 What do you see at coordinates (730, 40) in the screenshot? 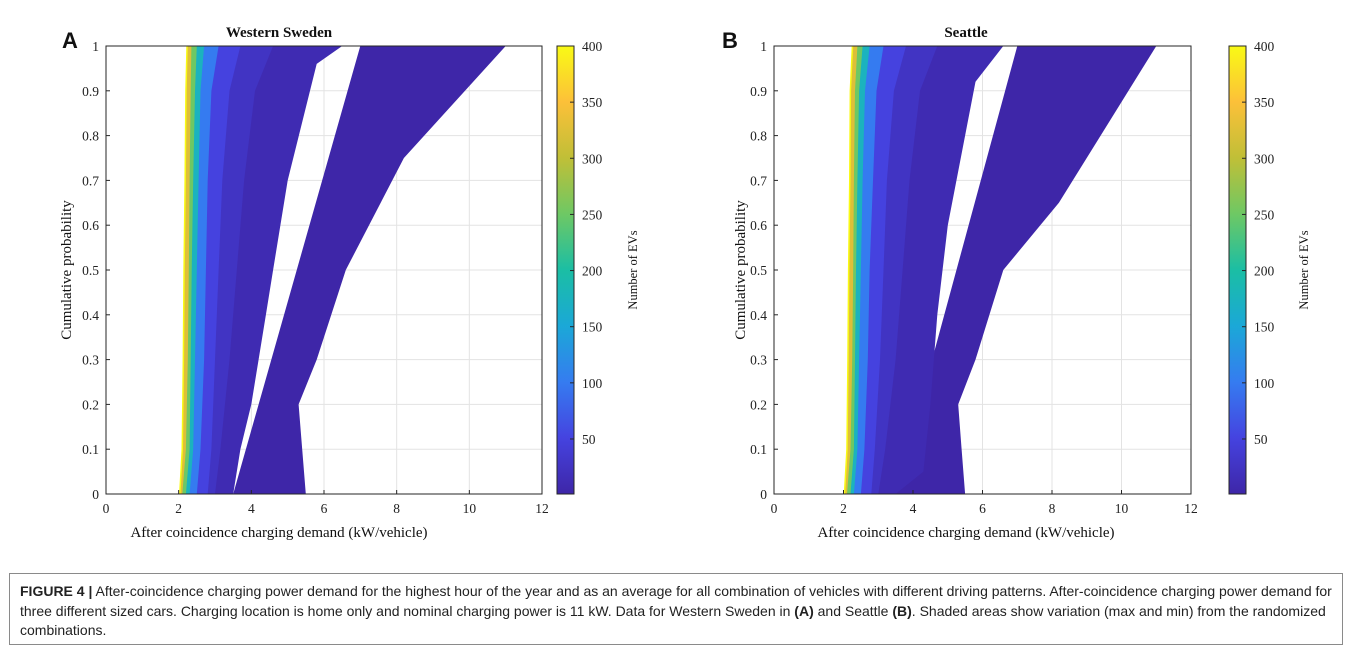
I see `panel-label-b: B` at bounding box center [730, 40].